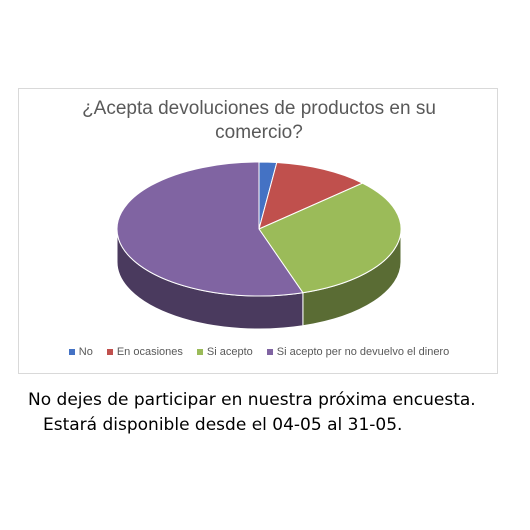  I want to click on legend-label-2: Si acepto, so click(229, 352).